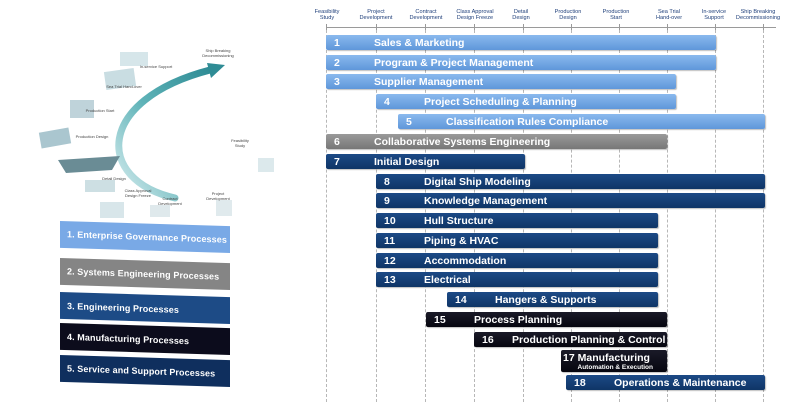 Image resolution: width=800 pixels, height=417 pixels. I want to click on tile-production-start, so click(82, 109).